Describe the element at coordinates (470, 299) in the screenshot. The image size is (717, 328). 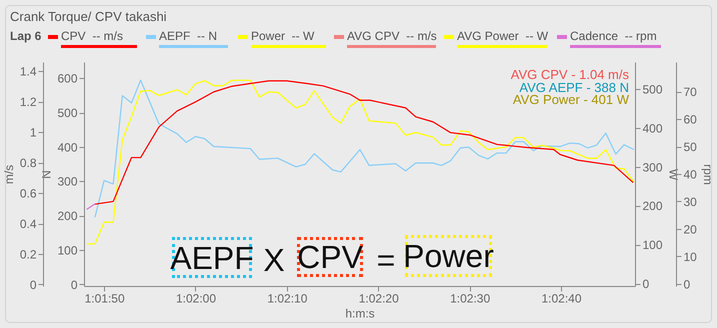
I see `x-tick-label: 1:02:30` at that location.